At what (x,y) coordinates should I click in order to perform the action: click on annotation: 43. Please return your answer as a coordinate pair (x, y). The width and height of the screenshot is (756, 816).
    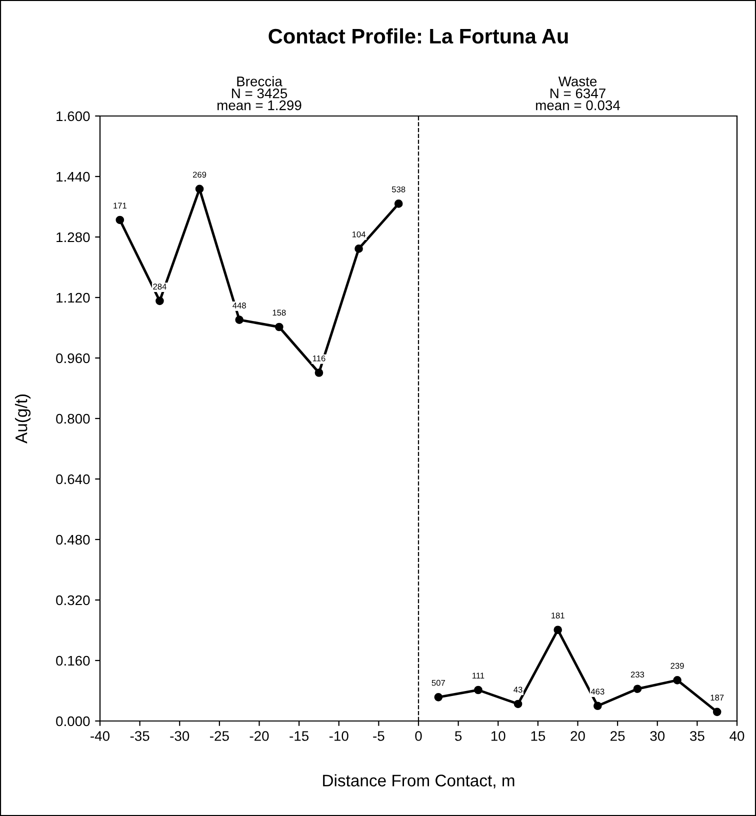
    Looking at the image, I should click on (518, 689).